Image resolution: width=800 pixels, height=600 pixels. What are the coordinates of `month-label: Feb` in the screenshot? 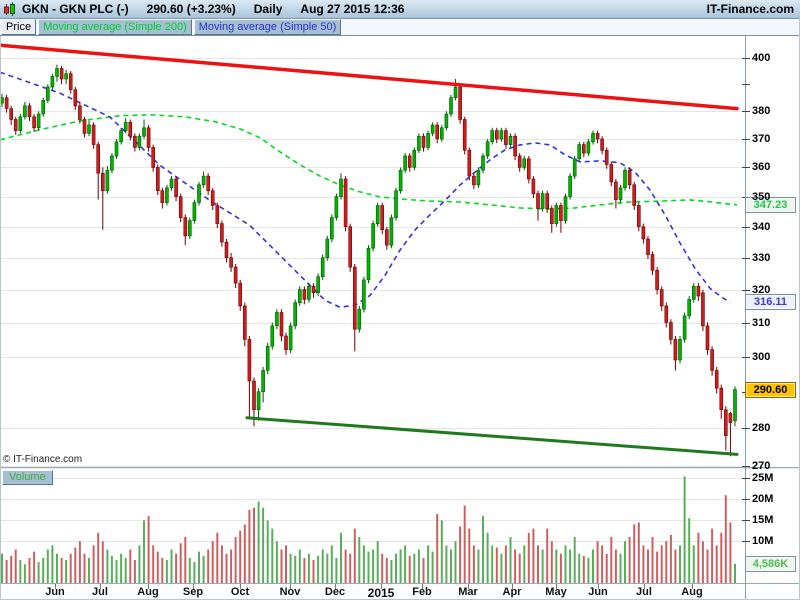 It's located at (422, 592).